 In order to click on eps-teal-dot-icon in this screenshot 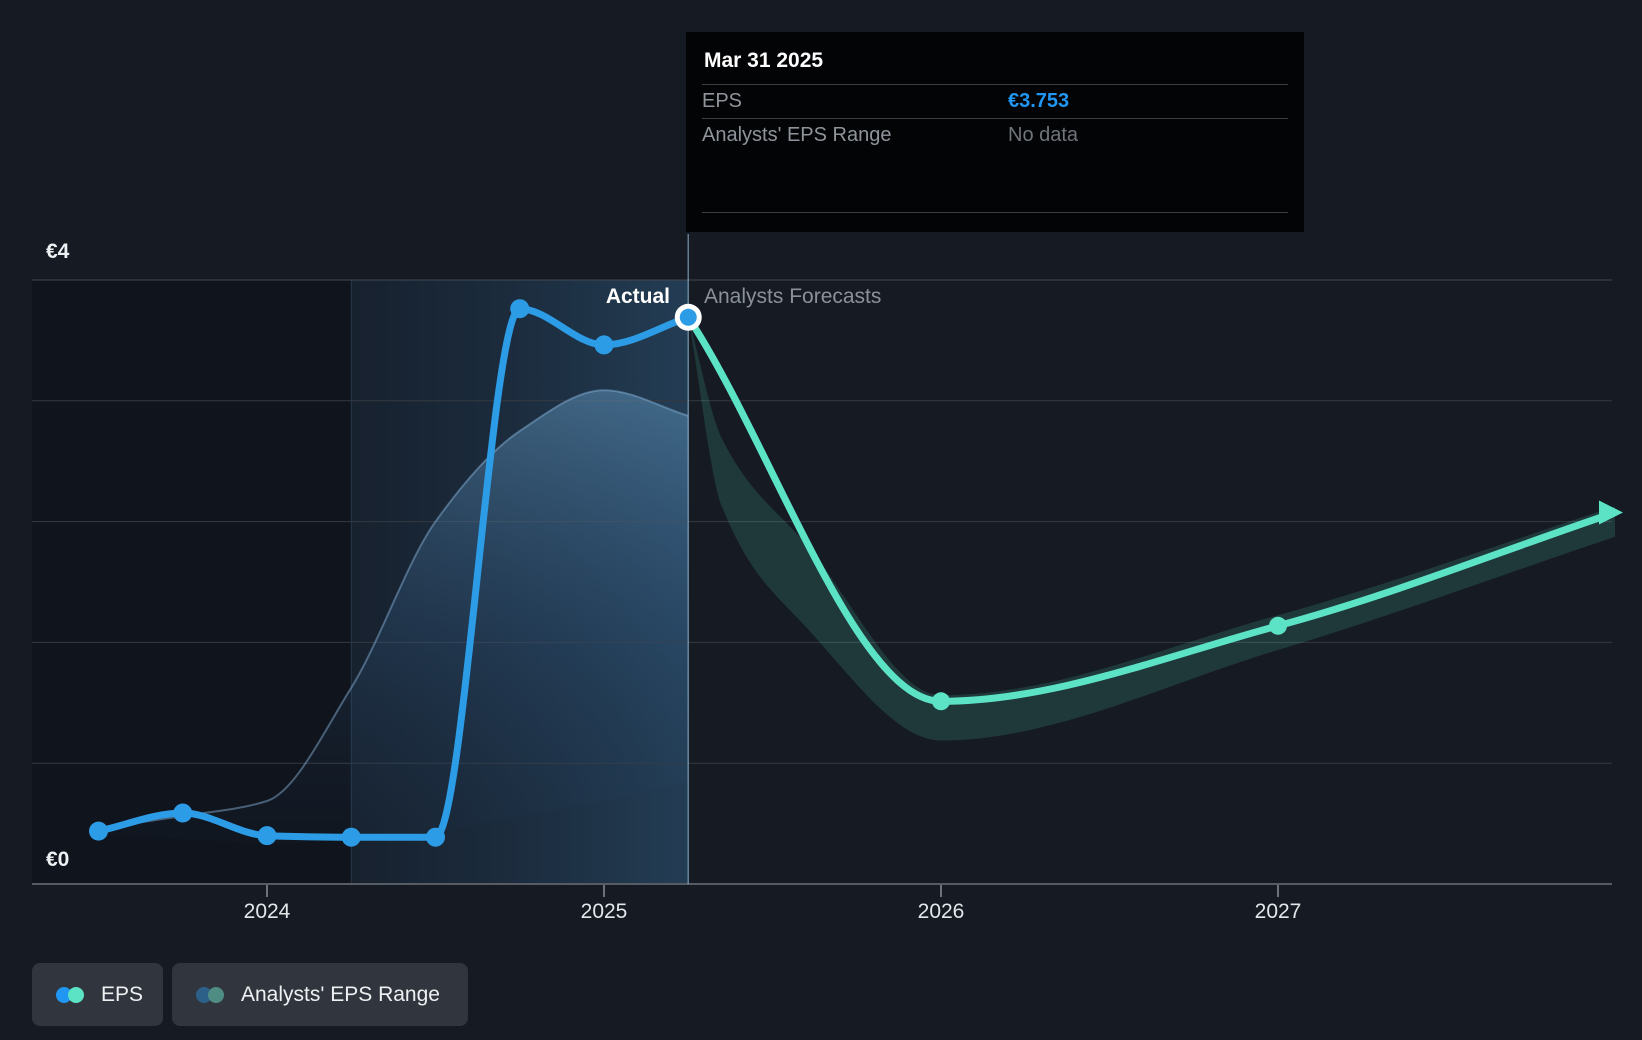, I will do `click(76, 994)`.